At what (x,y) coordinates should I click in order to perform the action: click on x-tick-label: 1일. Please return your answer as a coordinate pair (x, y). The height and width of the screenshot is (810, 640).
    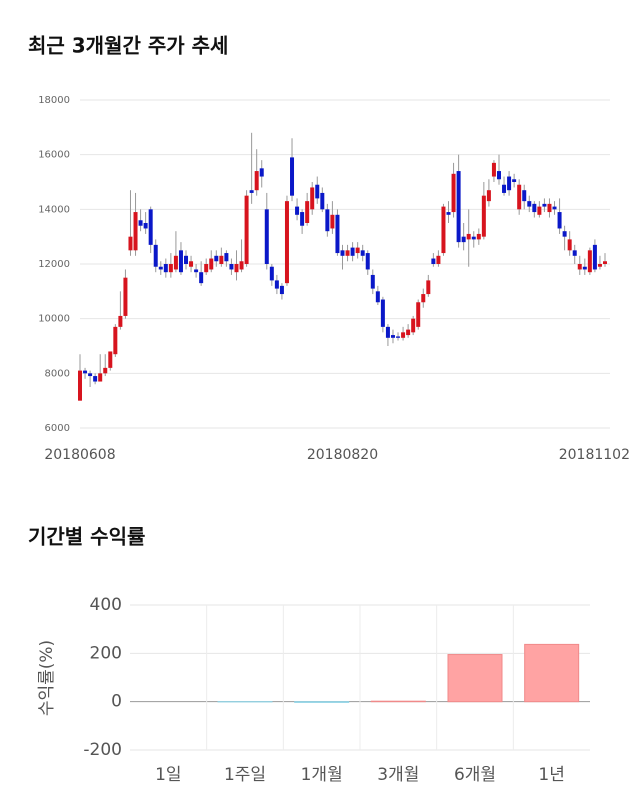
    Looking at the image, I should click on (168, 775).